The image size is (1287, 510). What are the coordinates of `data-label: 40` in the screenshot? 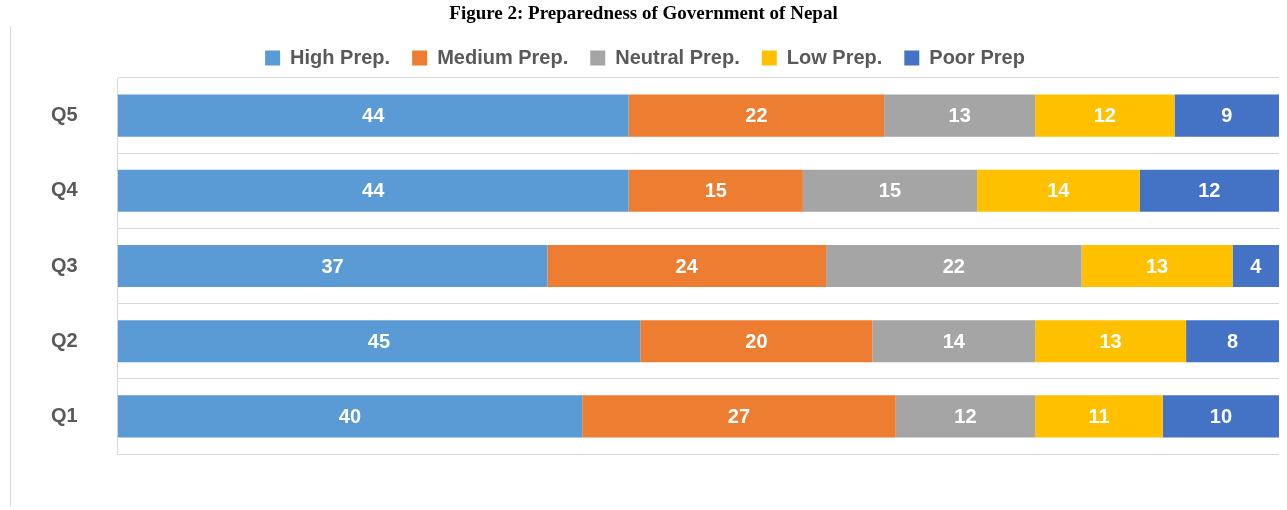 It's located at (350, 415).